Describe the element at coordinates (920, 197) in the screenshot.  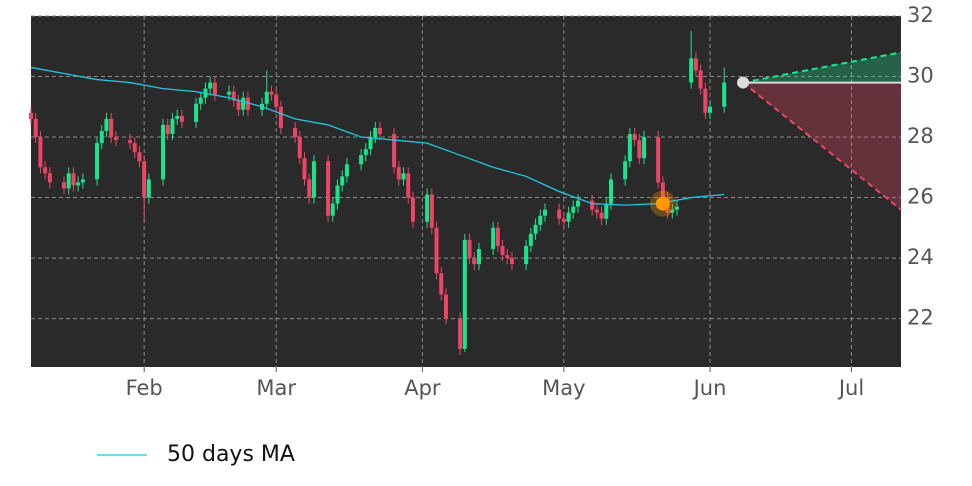
I see `y-tick-label: 26` at that location.